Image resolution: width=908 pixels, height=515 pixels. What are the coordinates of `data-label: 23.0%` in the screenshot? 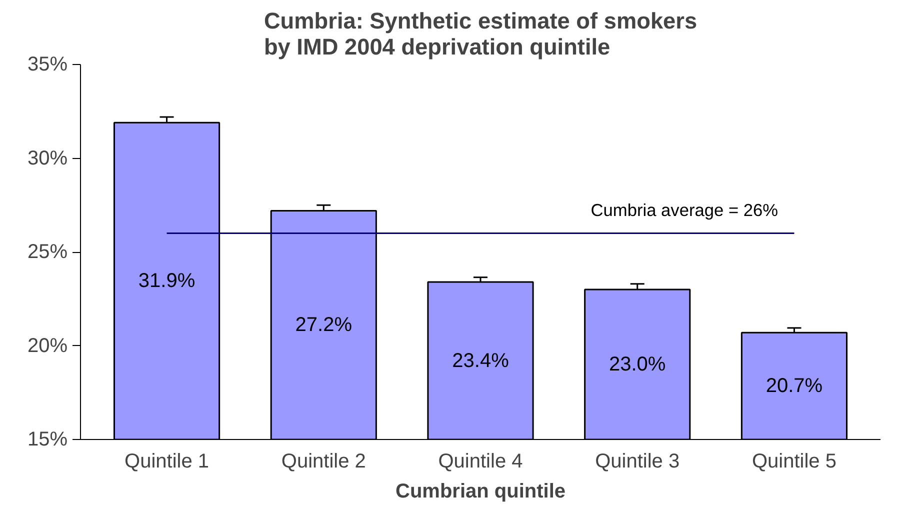 It's located at (637, 365).